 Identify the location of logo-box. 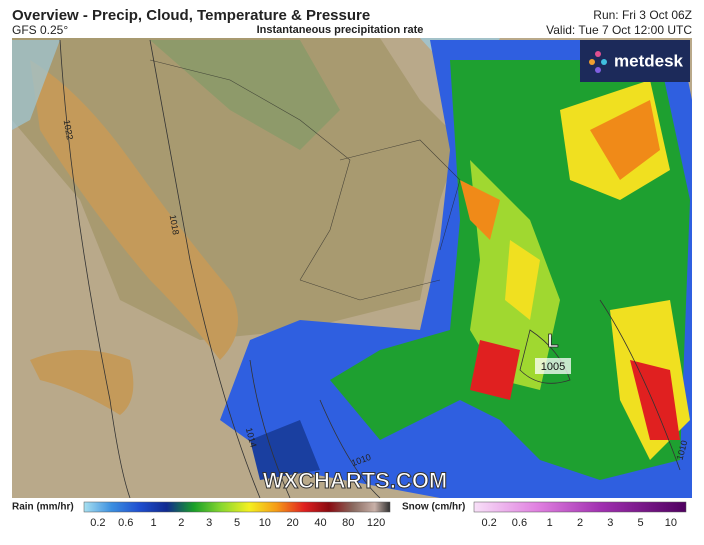
(635, 61).